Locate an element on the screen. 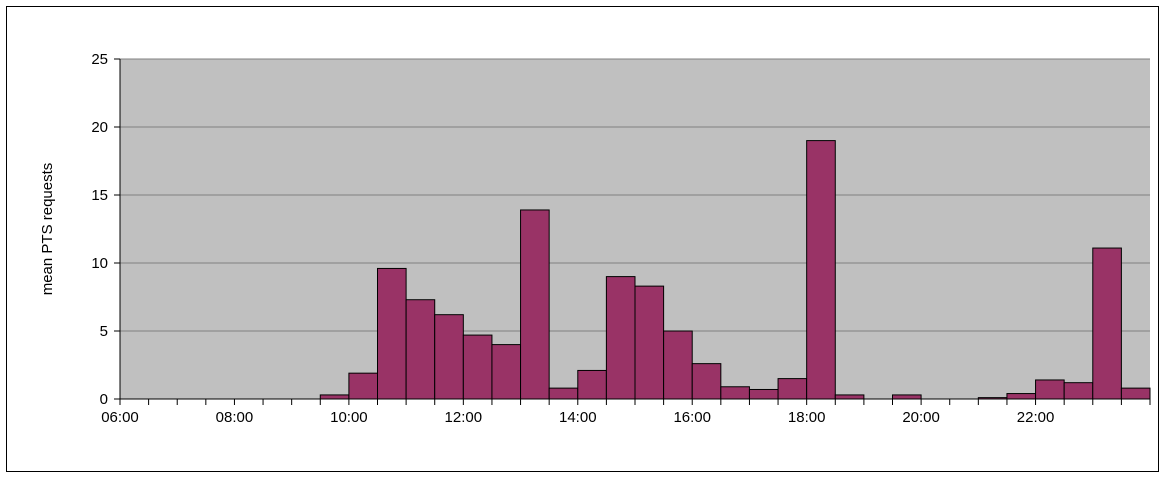  x-tick-label: 12:00 is located at coordinates (464, 417).